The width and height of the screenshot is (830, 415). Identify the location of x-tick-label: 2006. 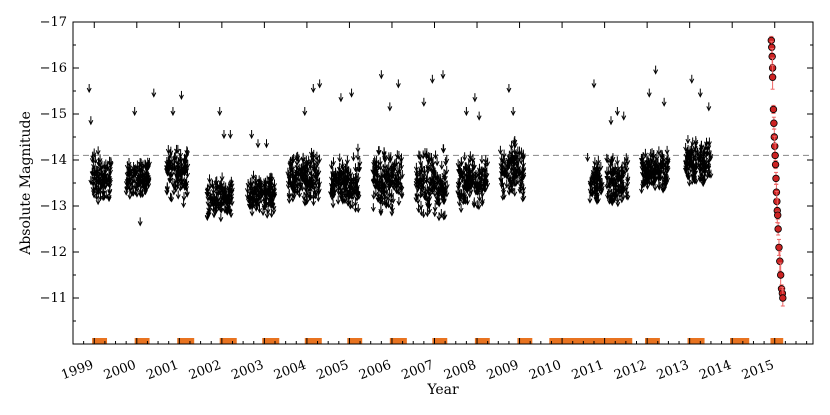
(375, 370).